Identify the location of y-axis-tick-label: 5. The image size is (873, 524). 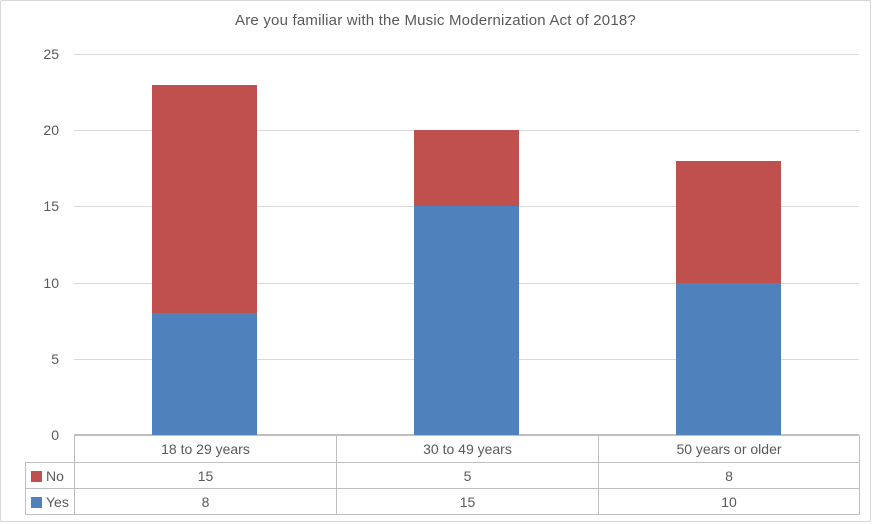
(55, 358).